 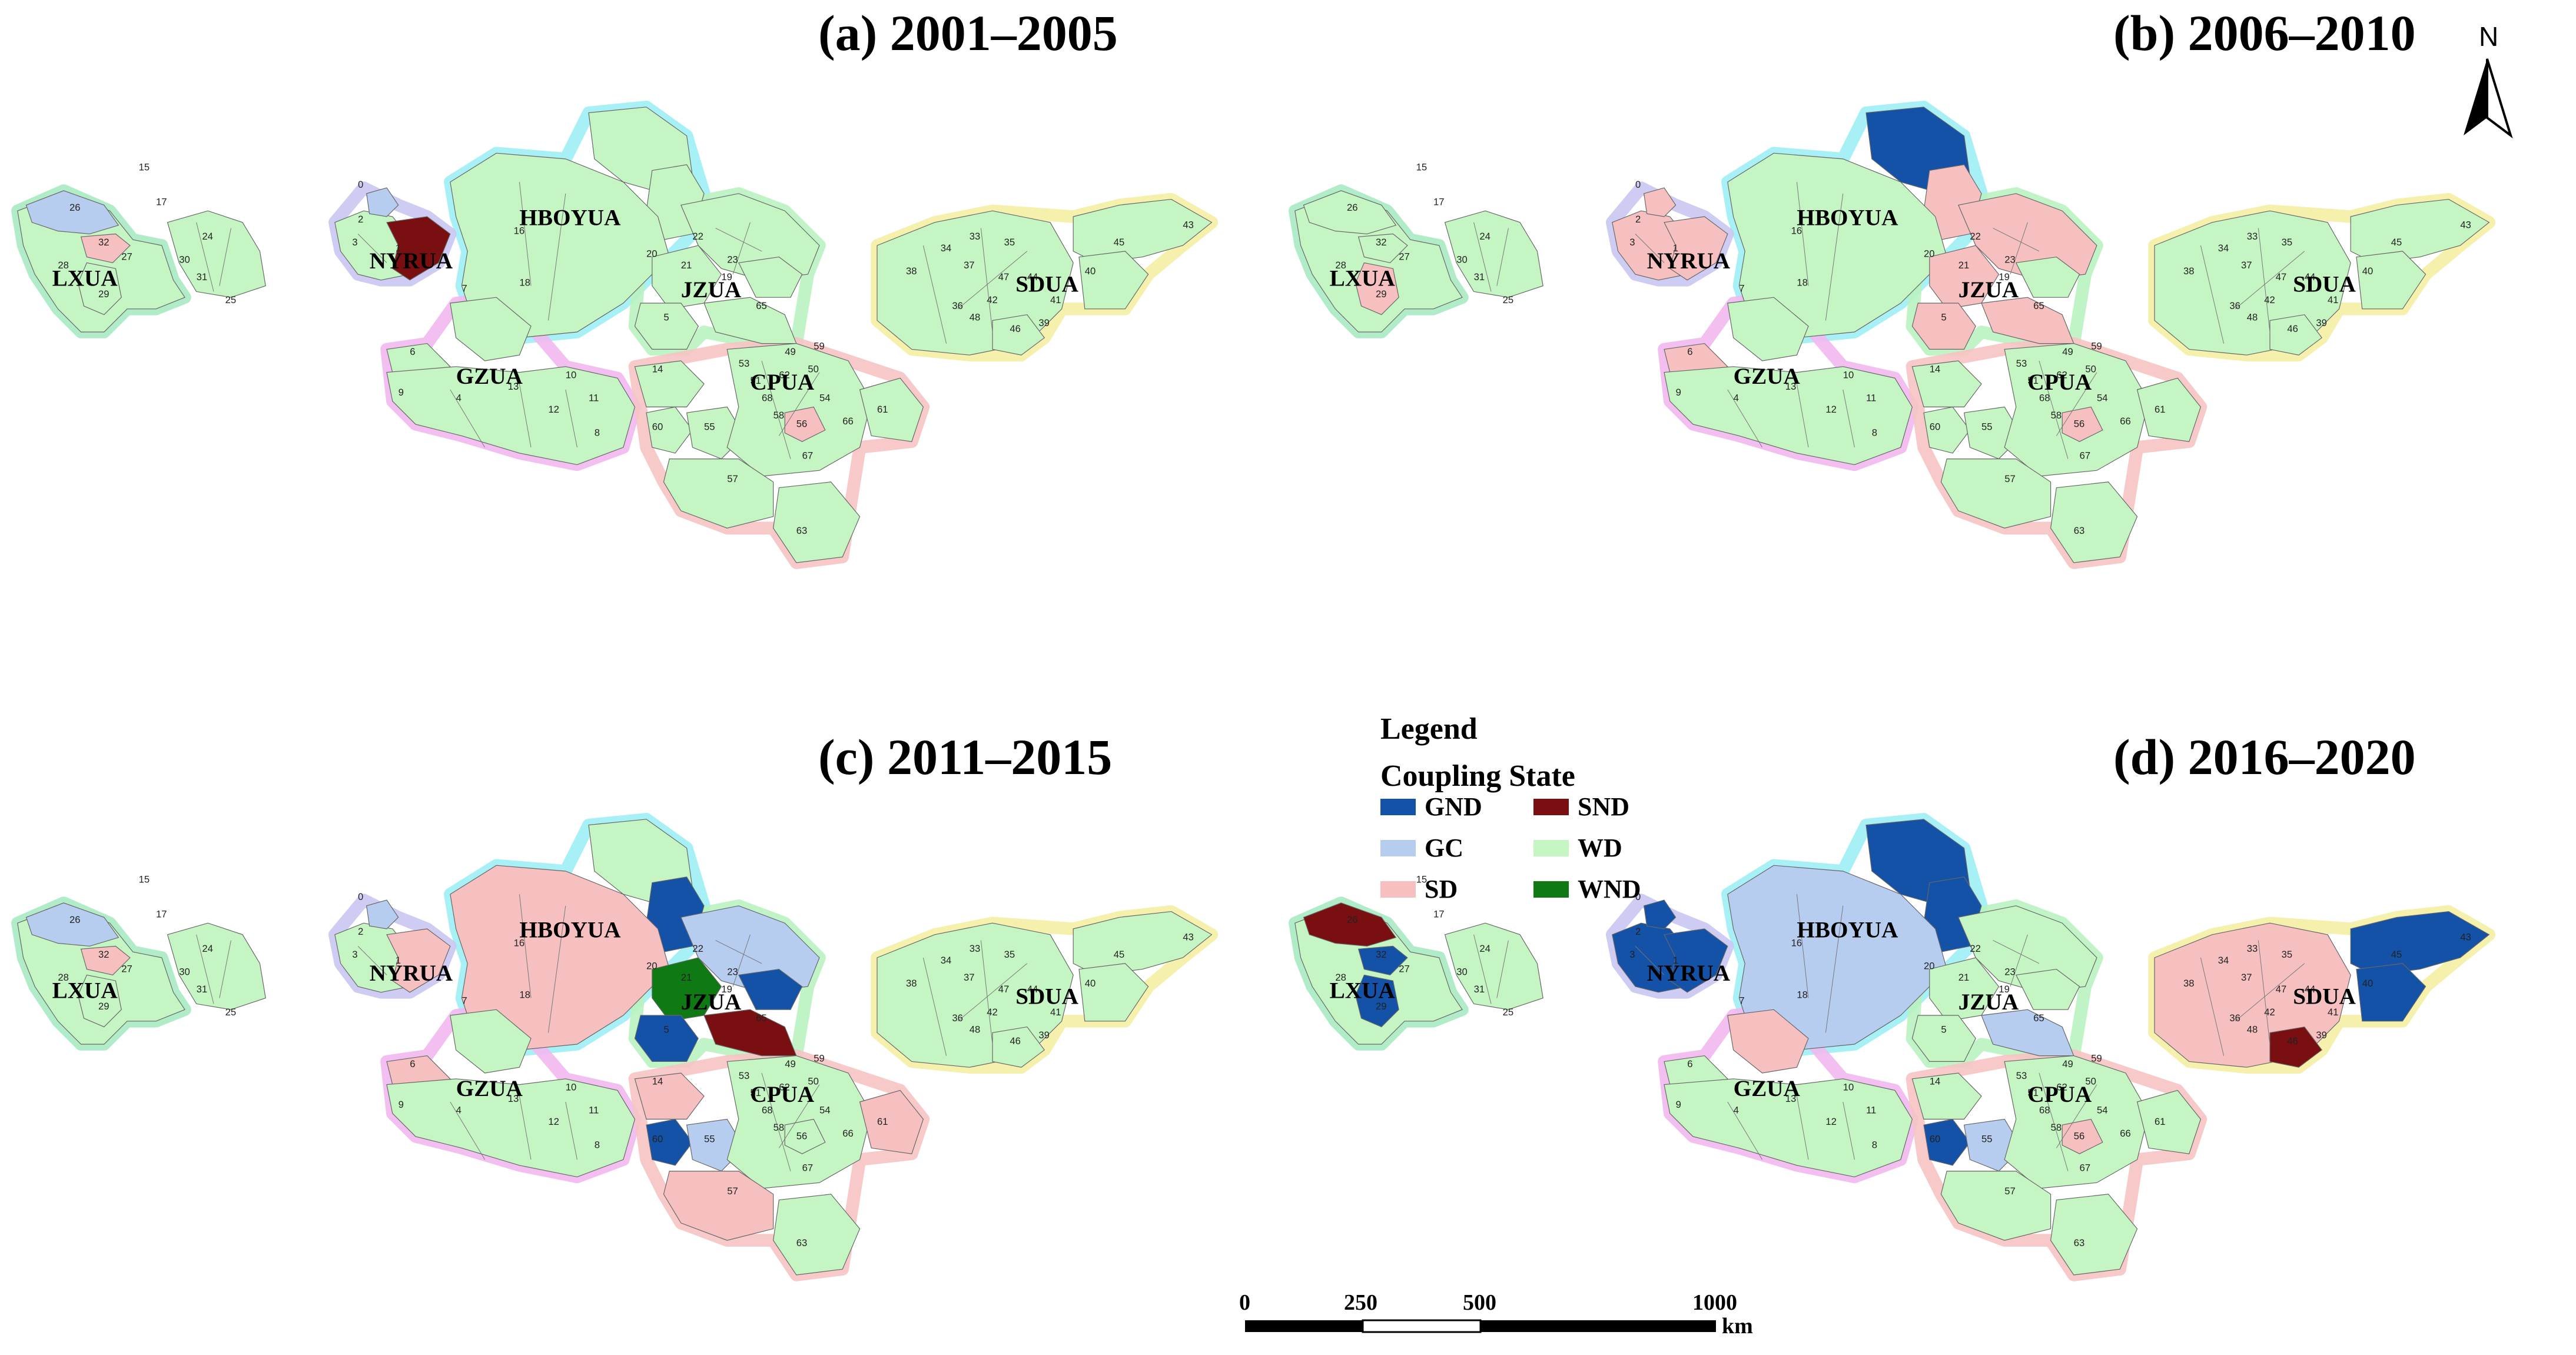 What do you see at coordinates (1496, 1315) in the screenshot?
I see `scale-bar: 0 250 500 1000 km` at bounding box center [1496, 1315].